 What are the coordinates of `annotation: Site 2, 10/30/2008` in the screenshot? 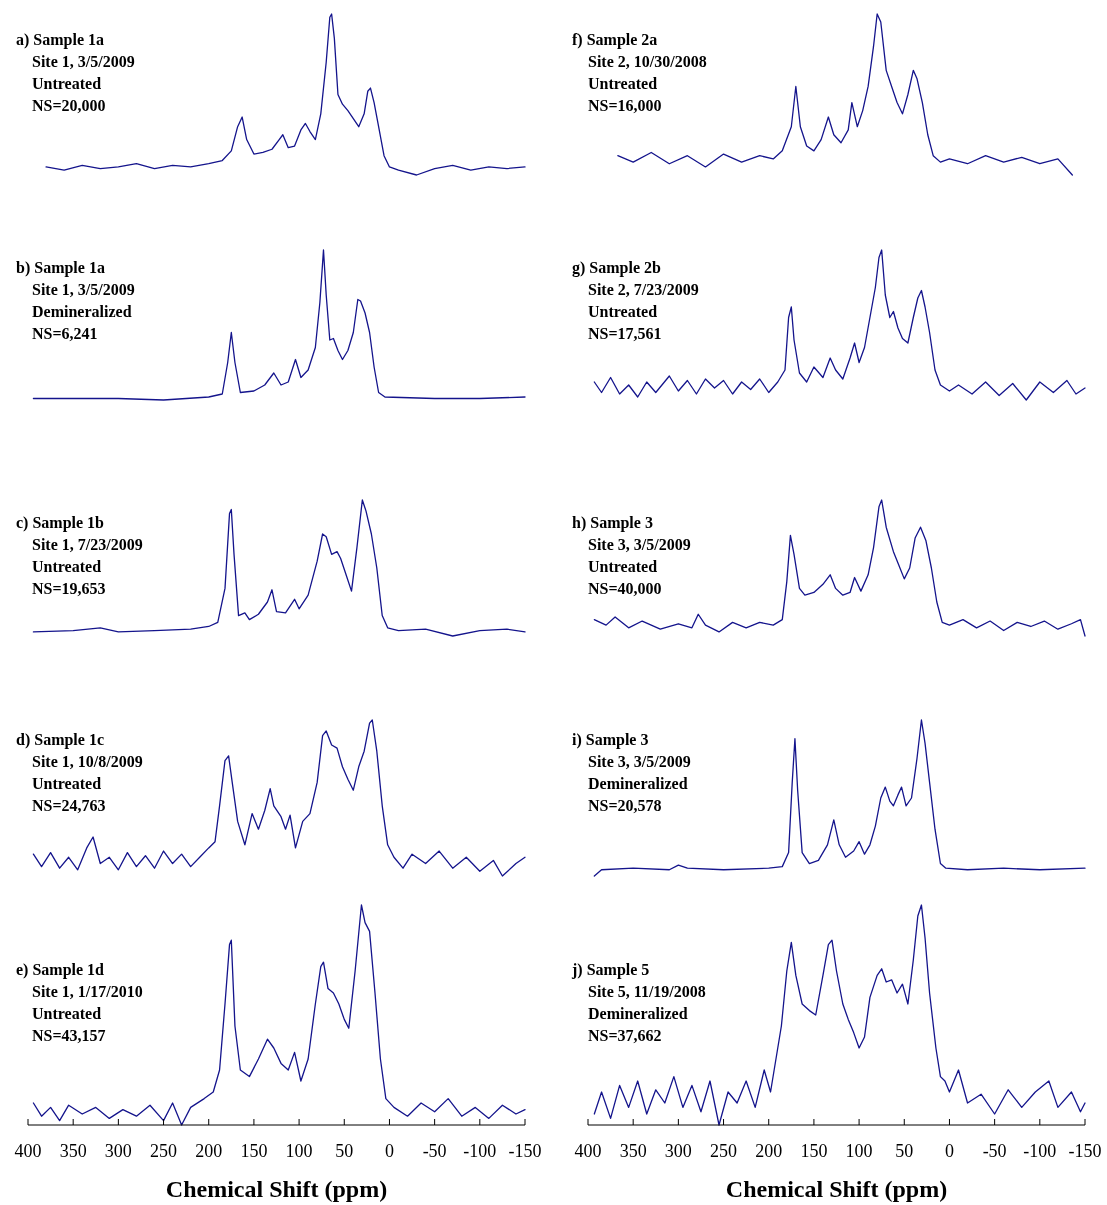 It's located at (647, 61).